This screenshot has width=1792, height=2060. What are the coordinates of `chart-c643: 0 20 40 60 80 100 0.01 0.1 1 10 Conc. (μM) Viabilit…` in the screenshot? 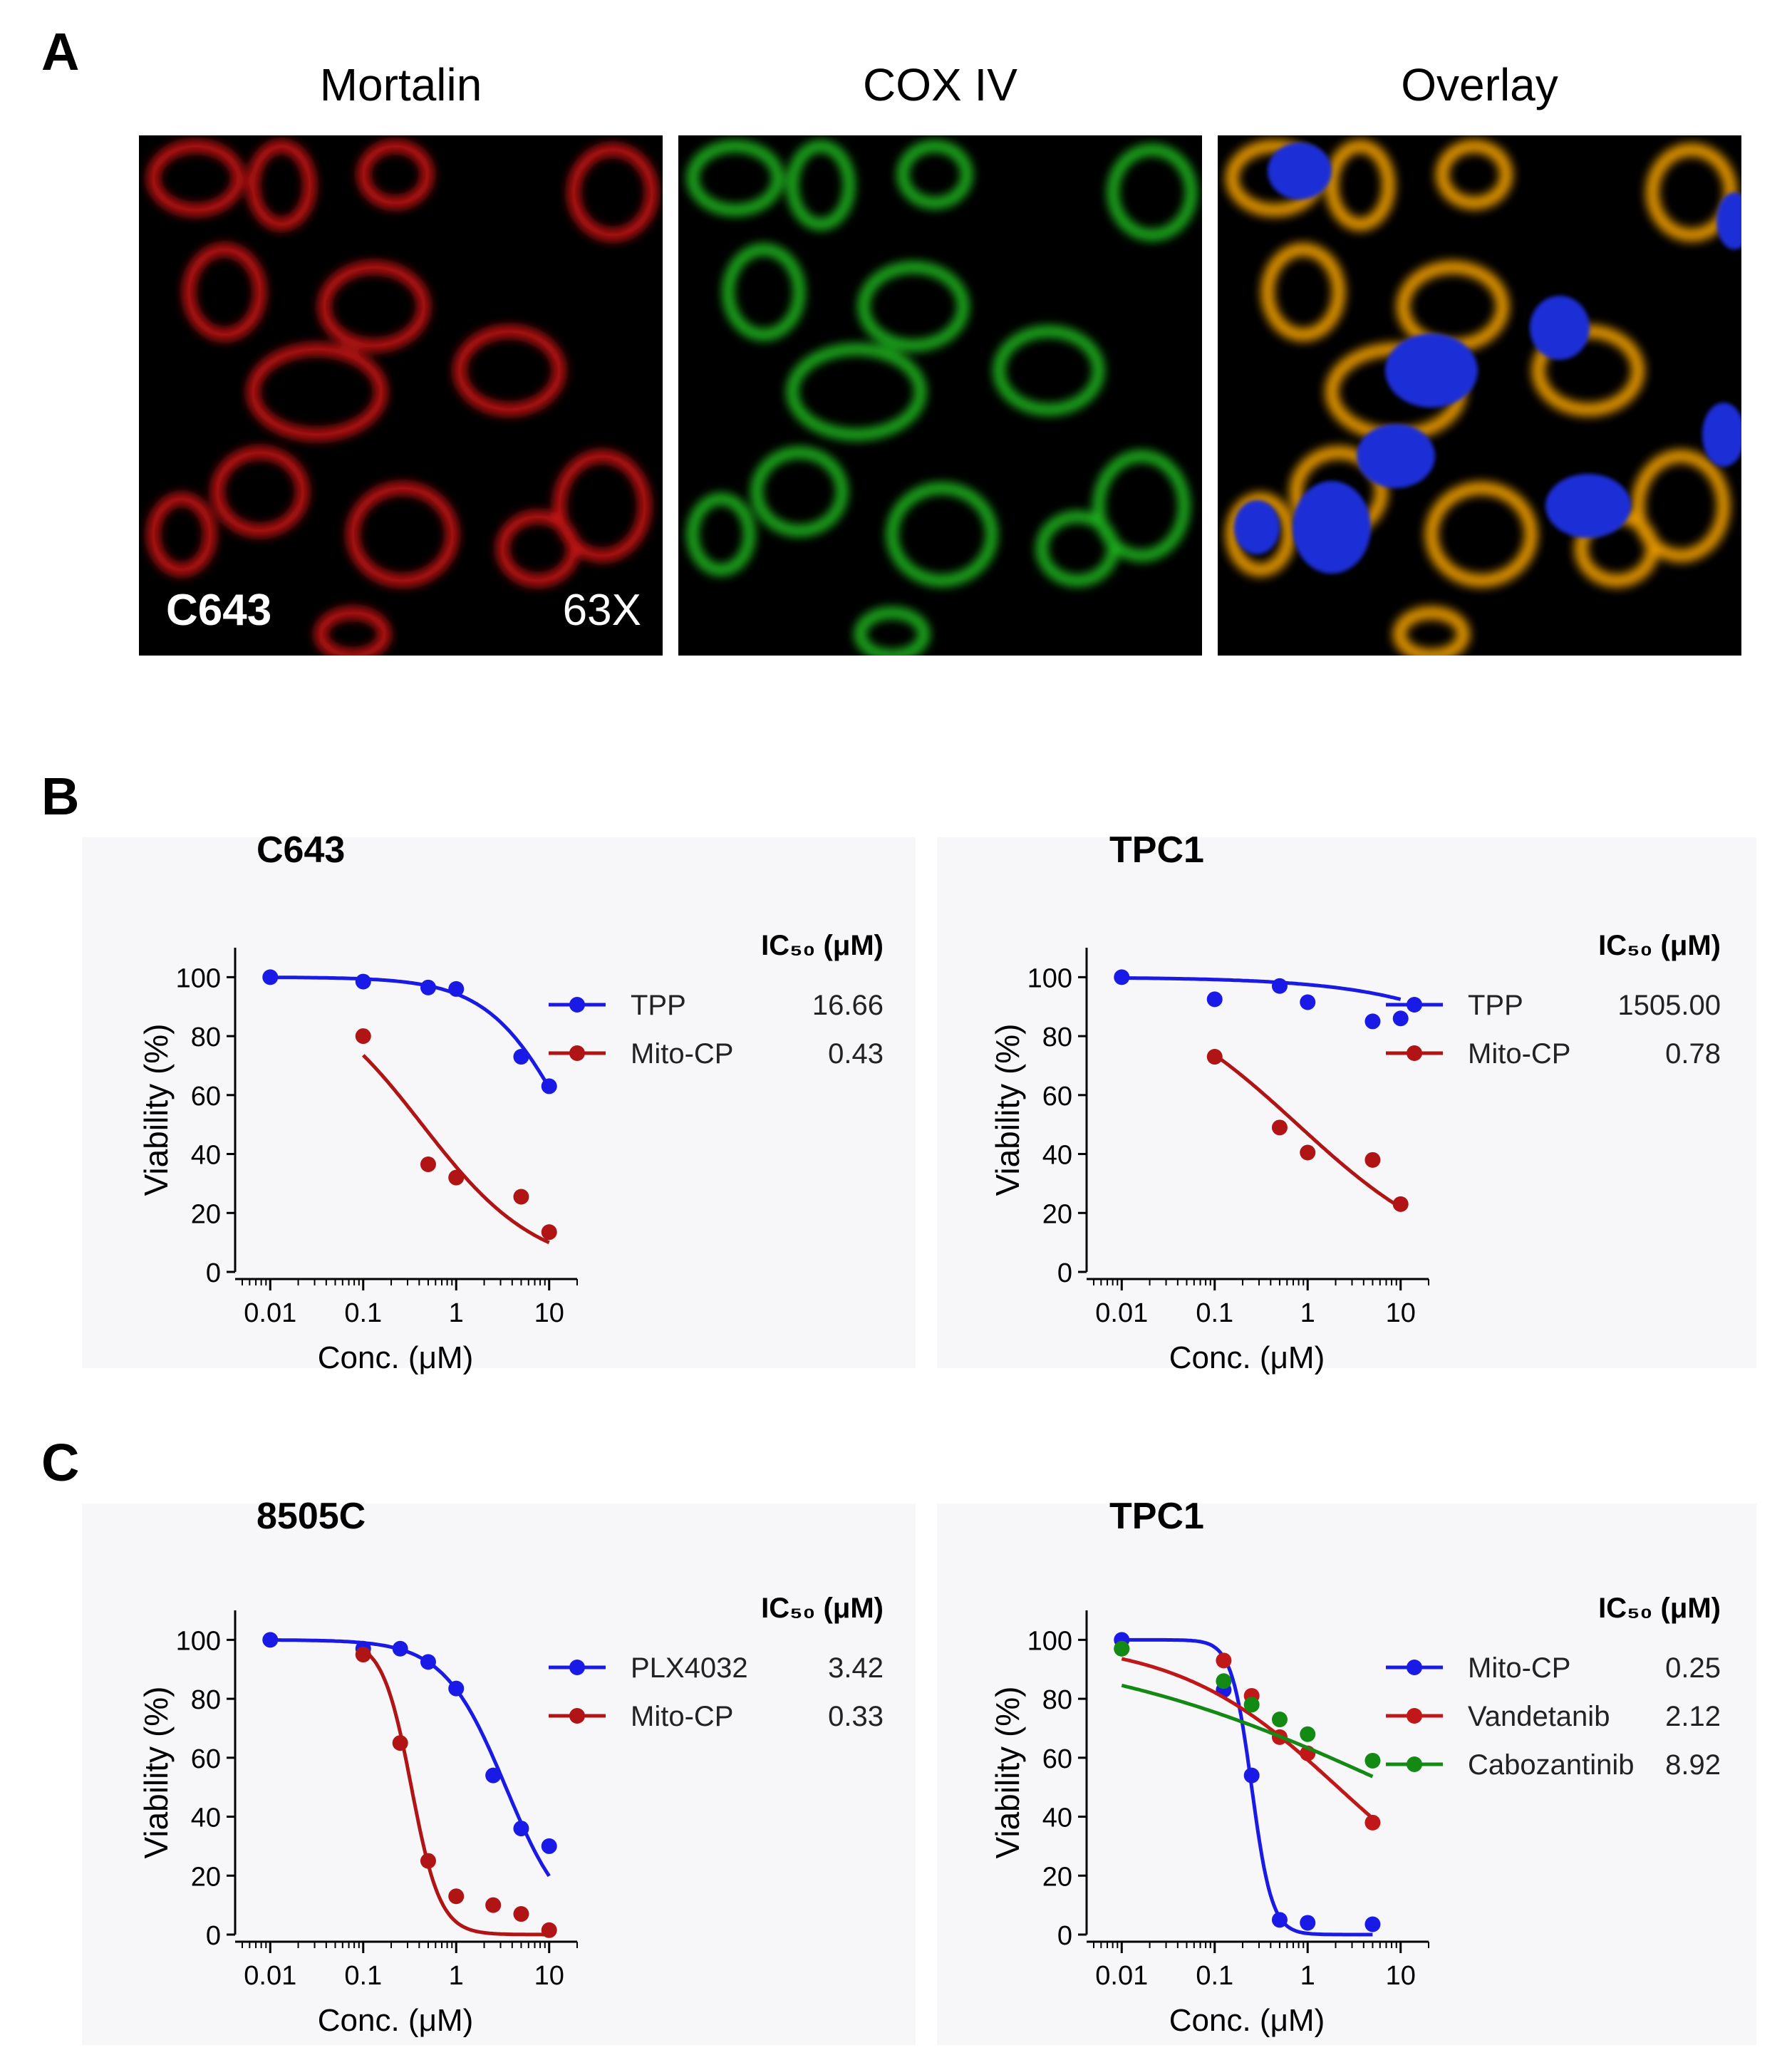 It's located at (511, 1152).